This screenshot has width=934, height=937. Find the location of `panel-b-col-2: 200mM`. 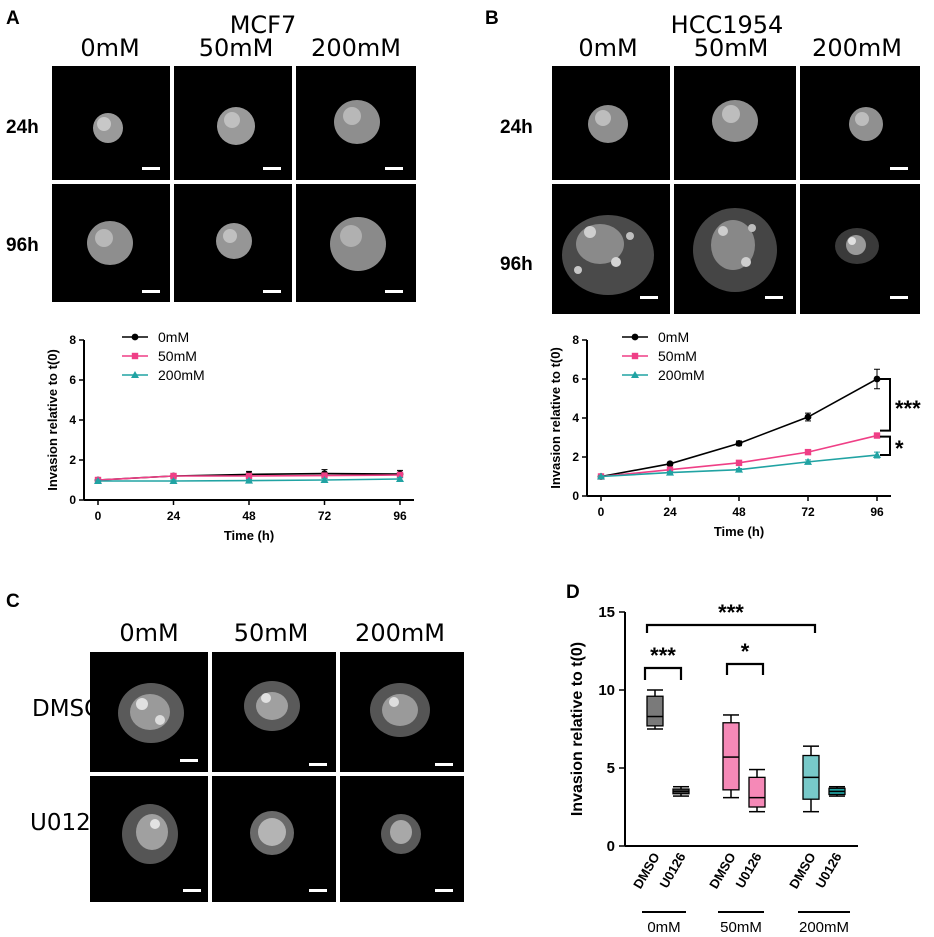

panel-b-col-2: 200mM is located at coordinates (857, 48).